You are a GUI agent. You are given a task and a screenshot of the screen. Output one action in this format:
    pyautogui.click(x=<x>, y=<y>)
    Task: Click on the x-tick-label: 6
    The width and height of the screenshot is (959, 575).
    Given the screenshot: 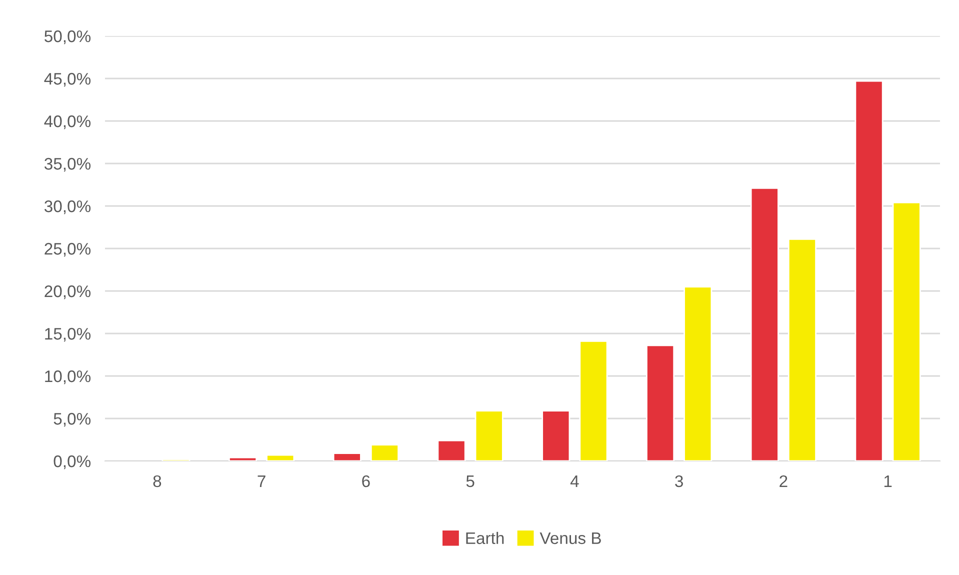 What is the action you would take?
    pyautogui.click(x=366, y=481)
    